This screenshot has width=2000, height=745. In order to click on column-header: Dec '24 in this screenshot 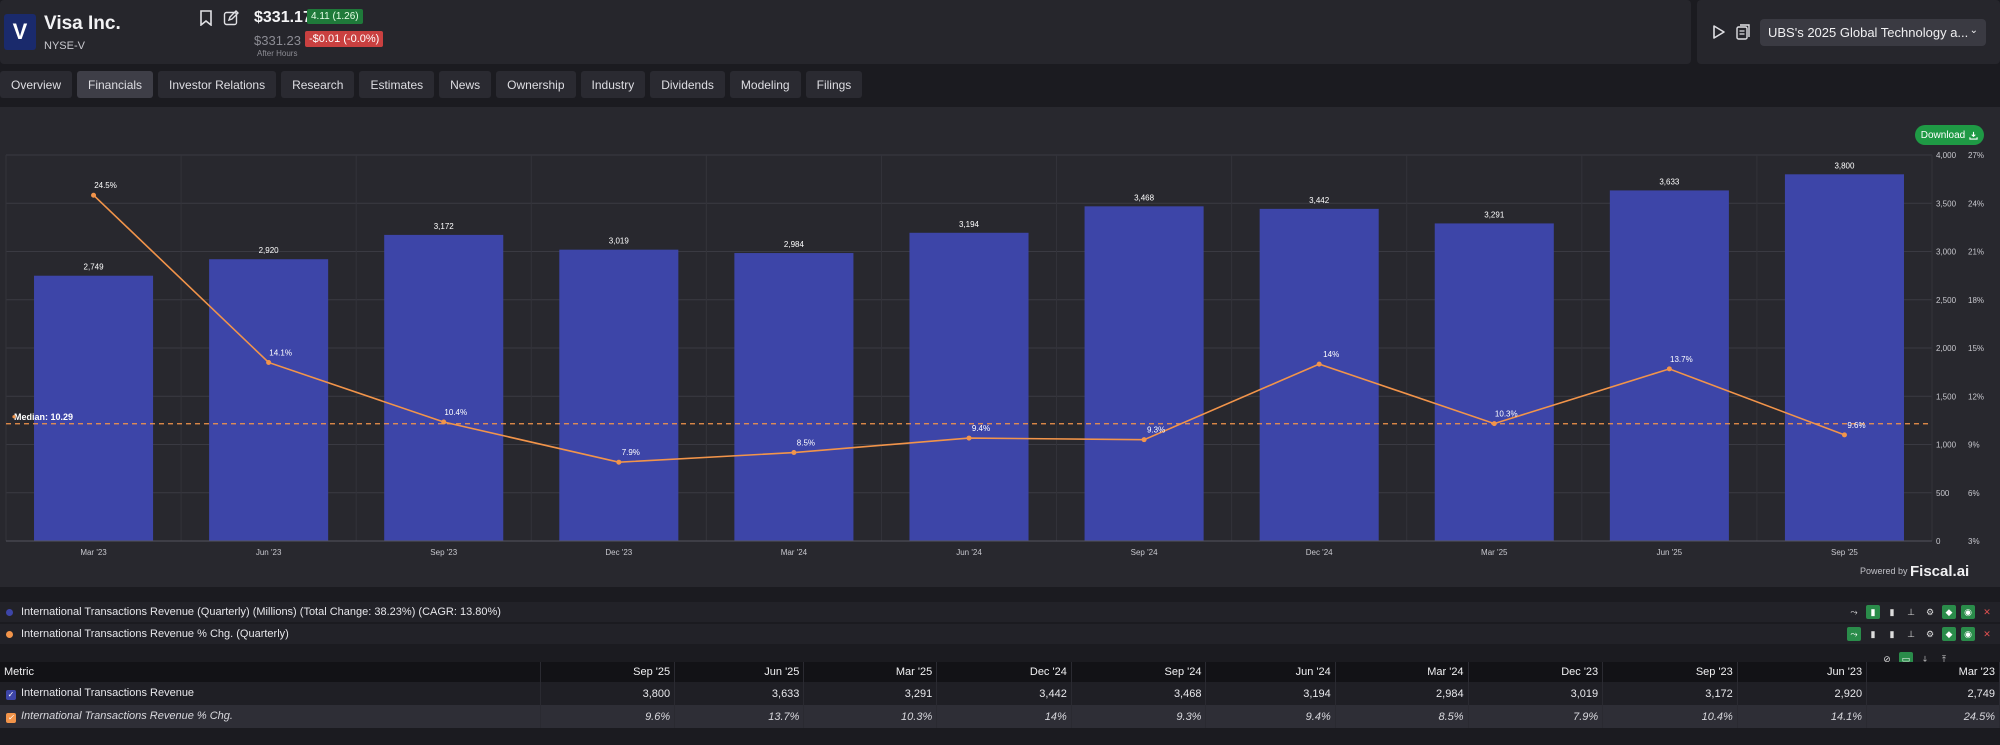, I will do `click(1004, 672)`.